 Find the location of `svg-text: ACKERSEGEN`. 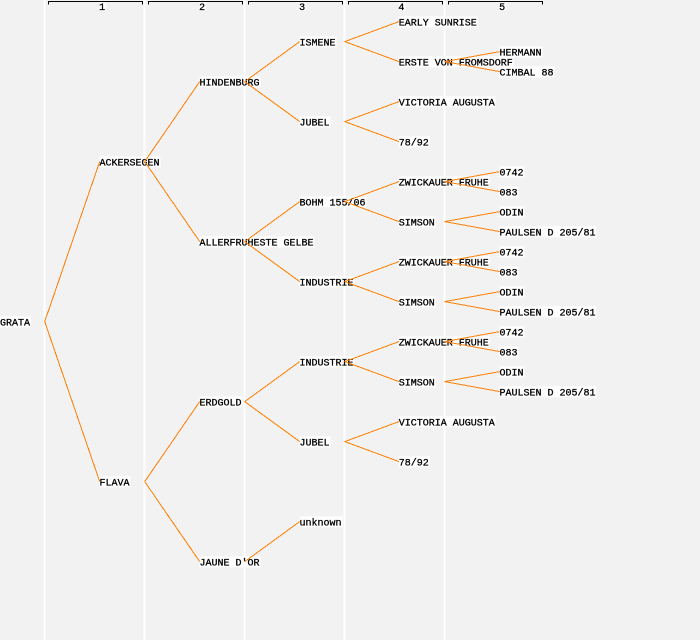

svg-text: ACKERSEGEN is located at coordinates (130, 164).